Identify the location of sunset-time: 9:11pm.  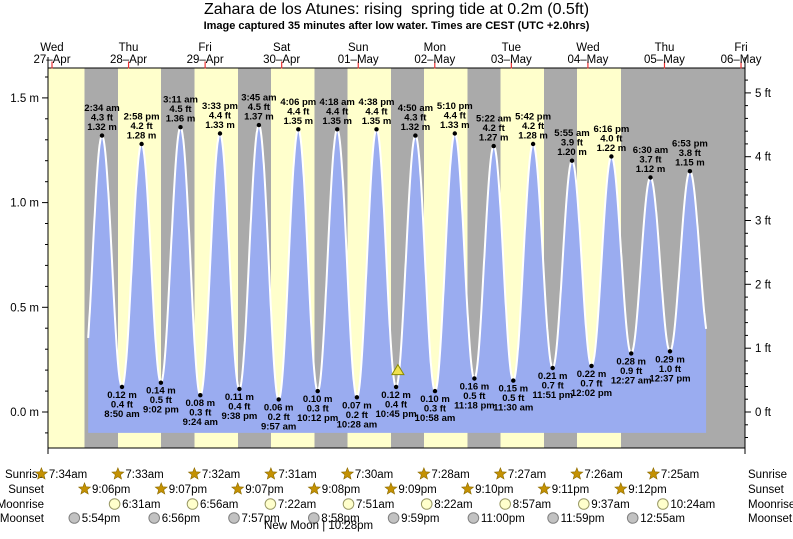
(571, 490).